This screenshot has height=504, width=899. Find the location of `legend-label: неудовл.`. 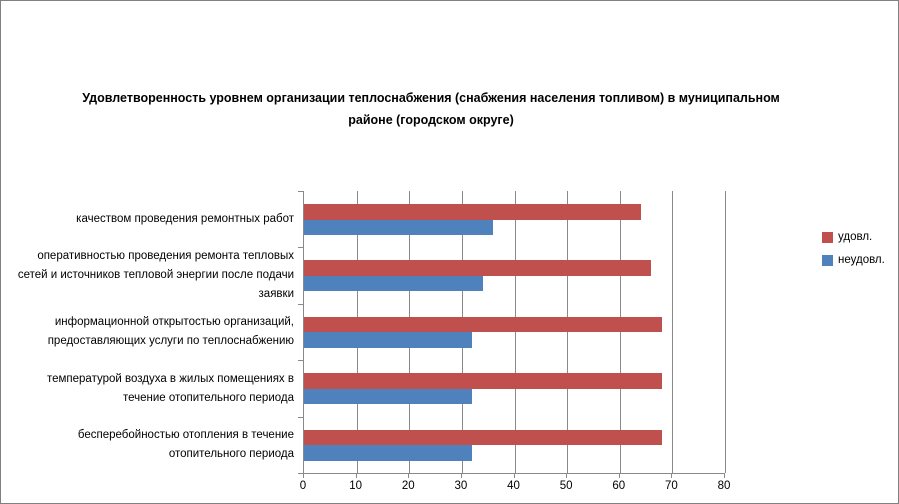

legend-label: неудовл. is located at coordinates (861, 260).